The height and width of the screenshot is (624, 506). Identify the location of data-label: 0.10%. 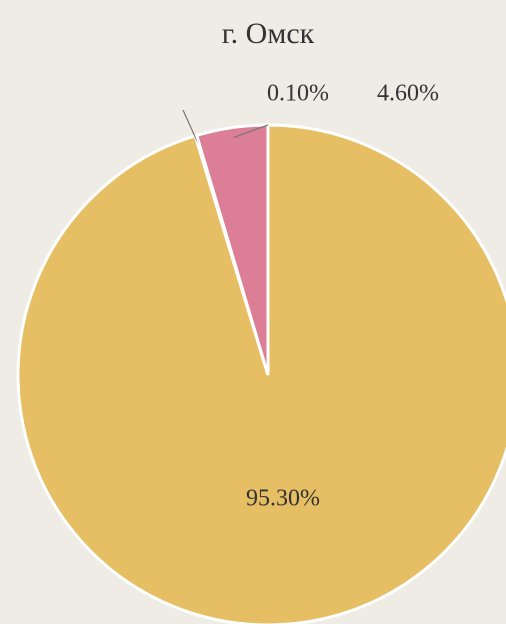
(298, 94).